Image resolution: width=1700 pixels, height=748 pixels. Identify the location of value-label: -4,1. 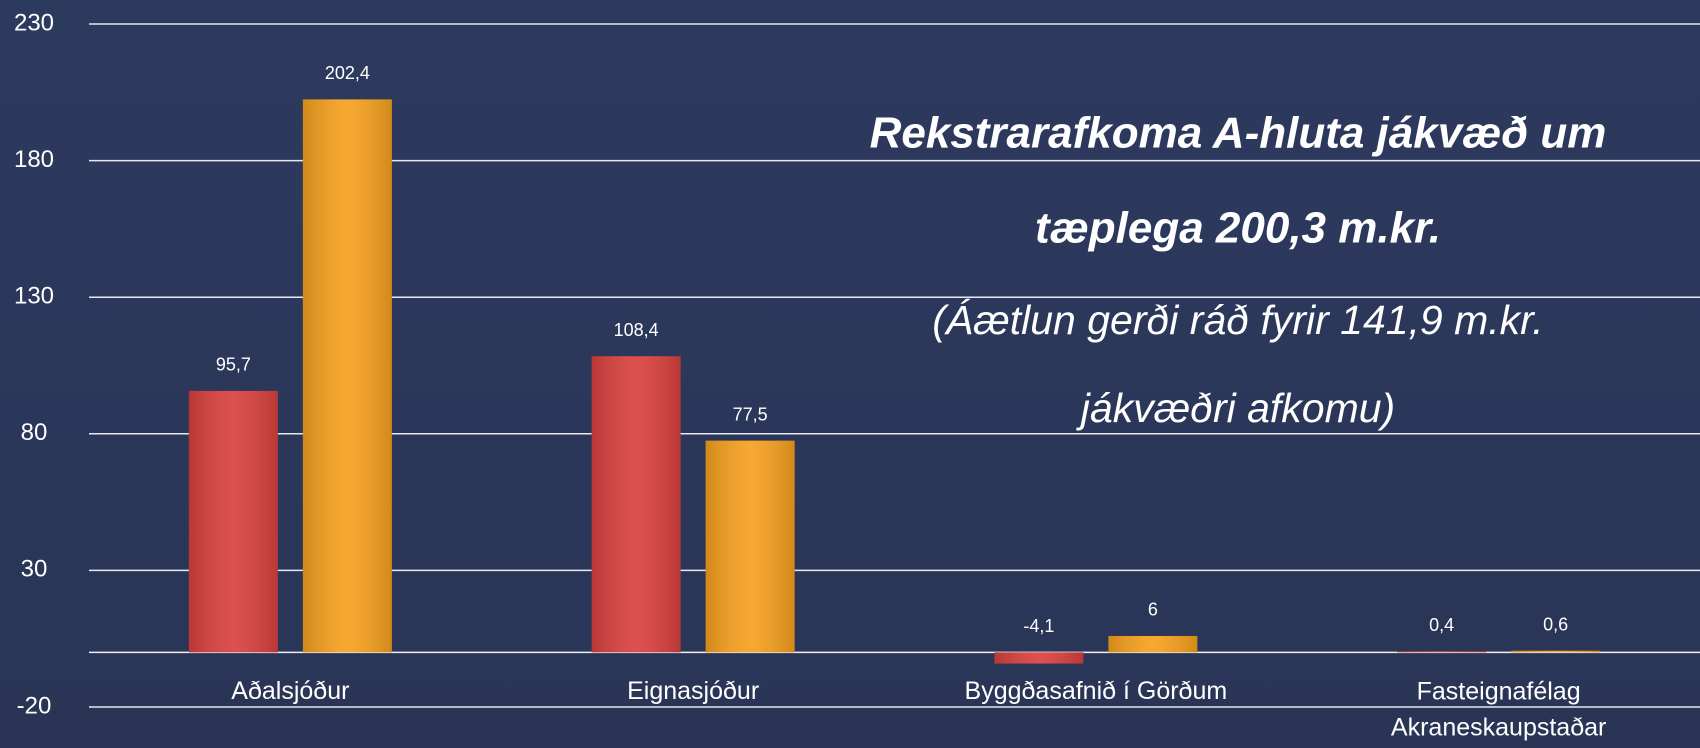
(1038, 626).